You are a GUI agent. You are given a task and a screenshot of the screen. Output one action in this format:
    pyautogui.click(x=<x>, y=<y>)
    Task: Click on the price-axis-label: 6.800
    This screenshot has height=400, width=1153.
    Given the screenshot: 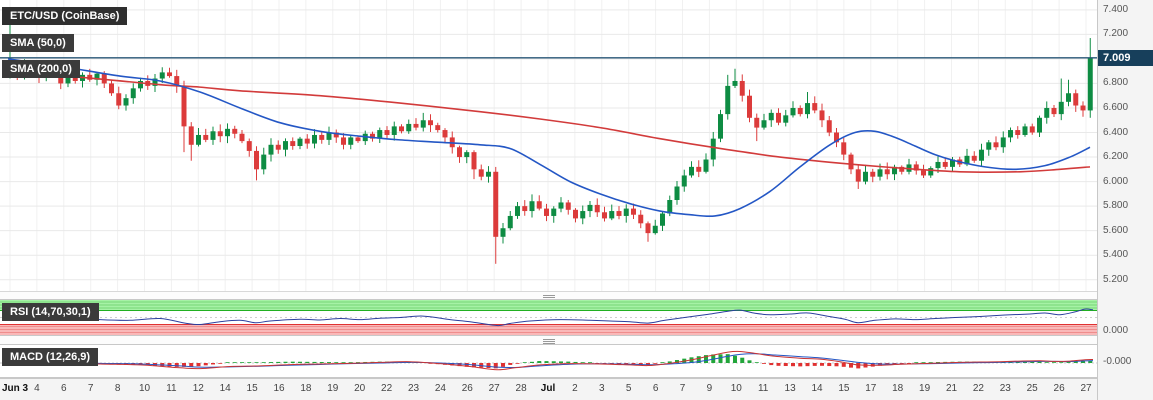 What is the action you would take?
    pyautogui.click(x=1116, y=83)
    